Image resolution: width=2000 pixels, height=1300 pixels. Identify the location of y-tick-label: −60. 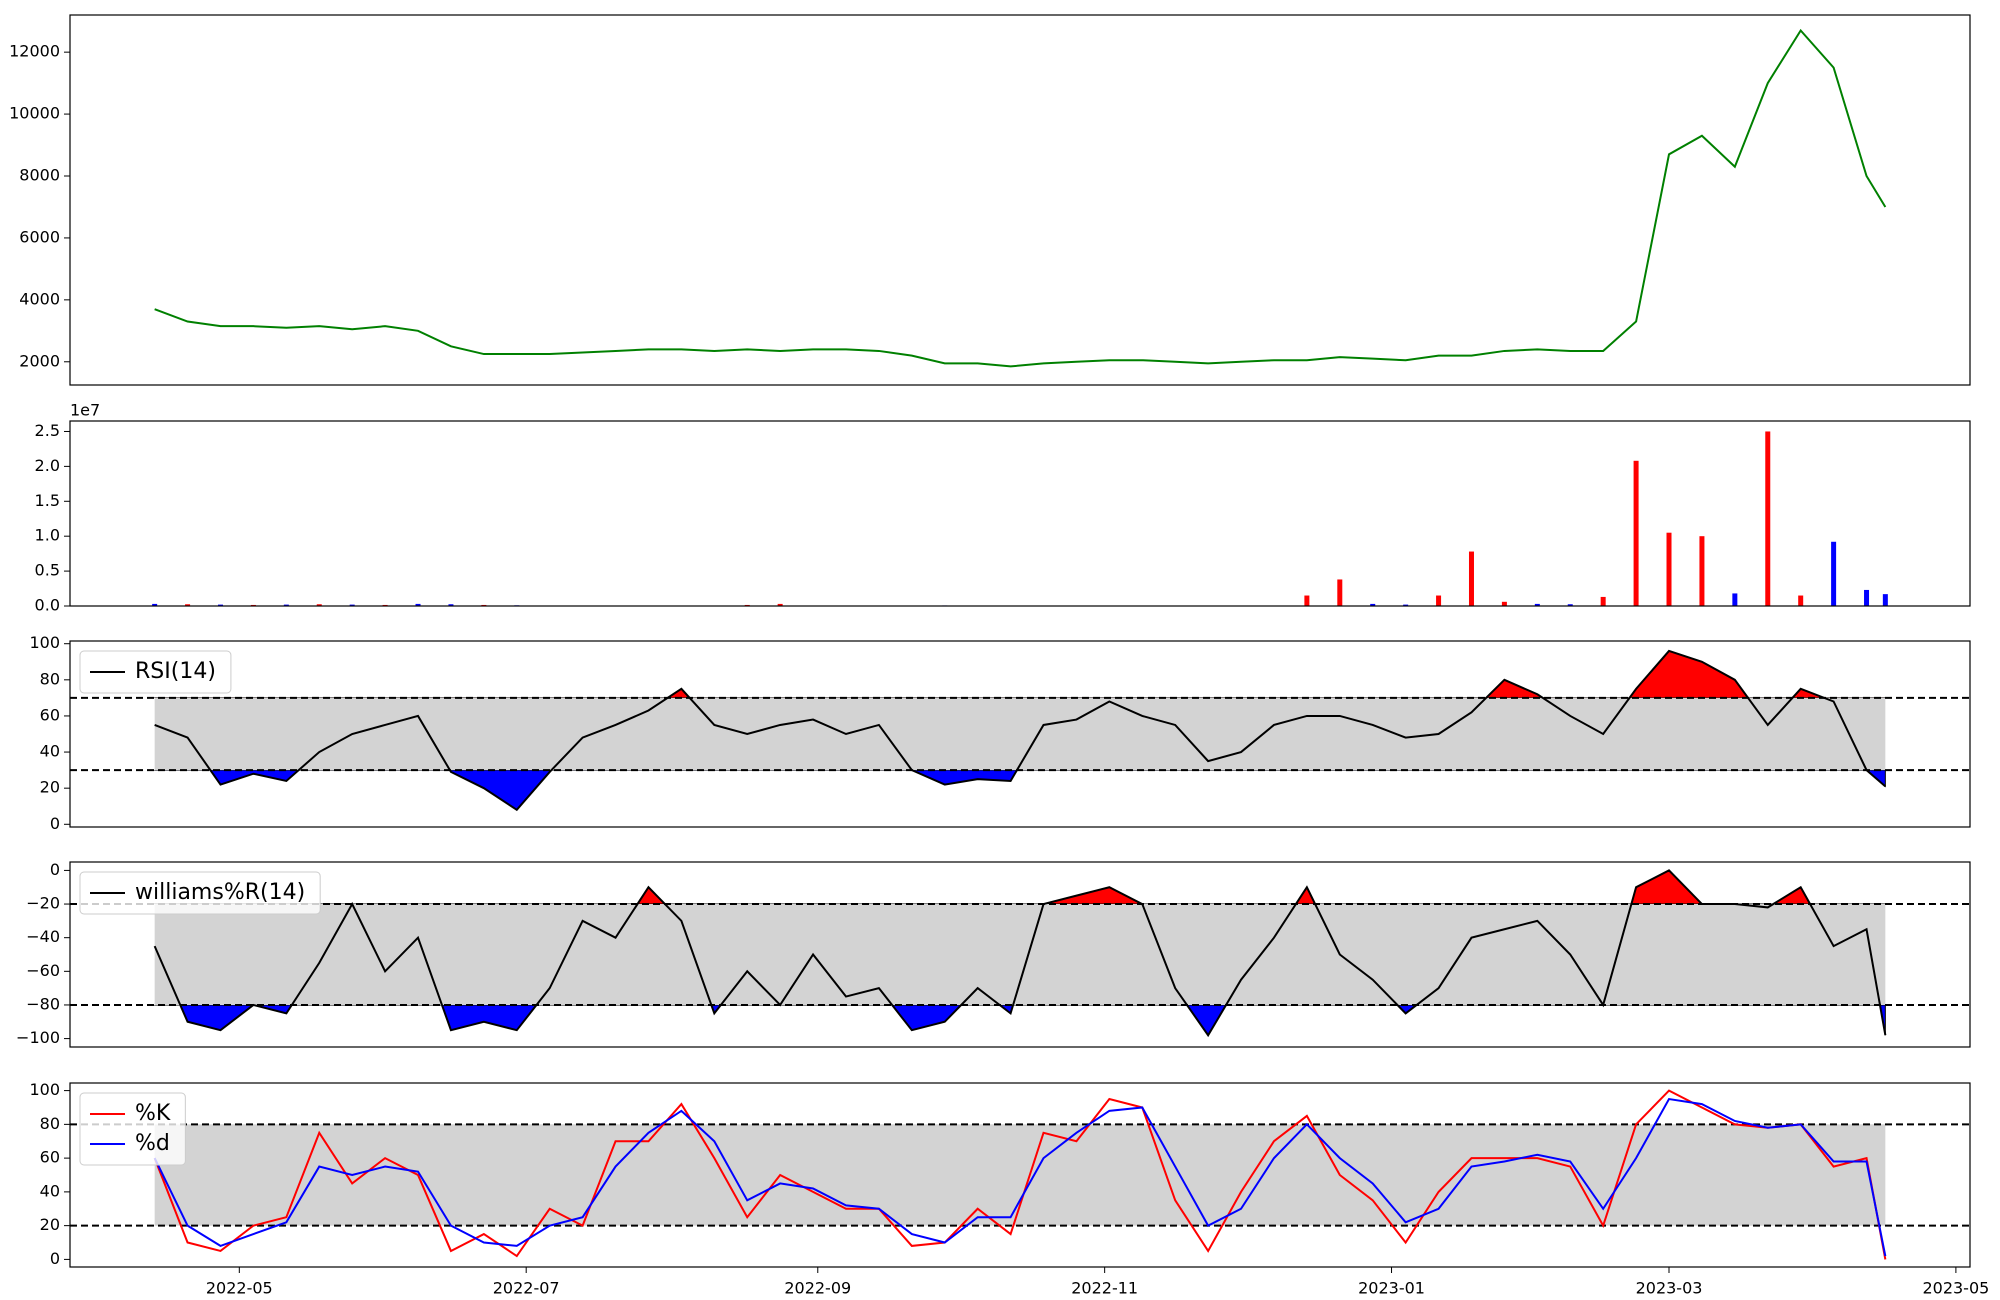
(43, 970).